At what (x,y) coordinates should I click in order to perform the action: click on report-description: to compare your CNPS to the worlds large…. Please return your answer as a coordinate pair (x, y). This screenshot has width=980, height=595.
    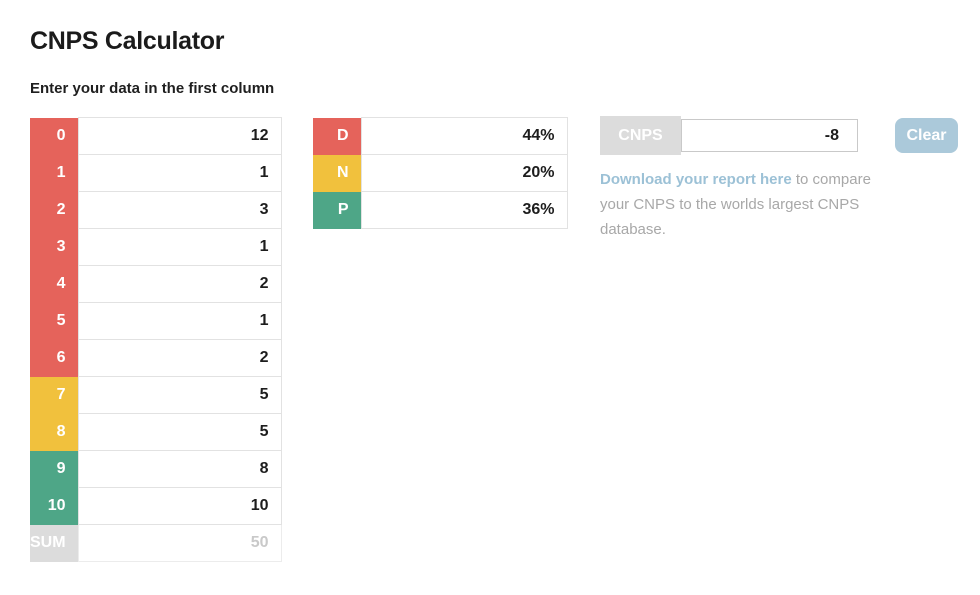
    Looking at the image, I should click on (735, 204).